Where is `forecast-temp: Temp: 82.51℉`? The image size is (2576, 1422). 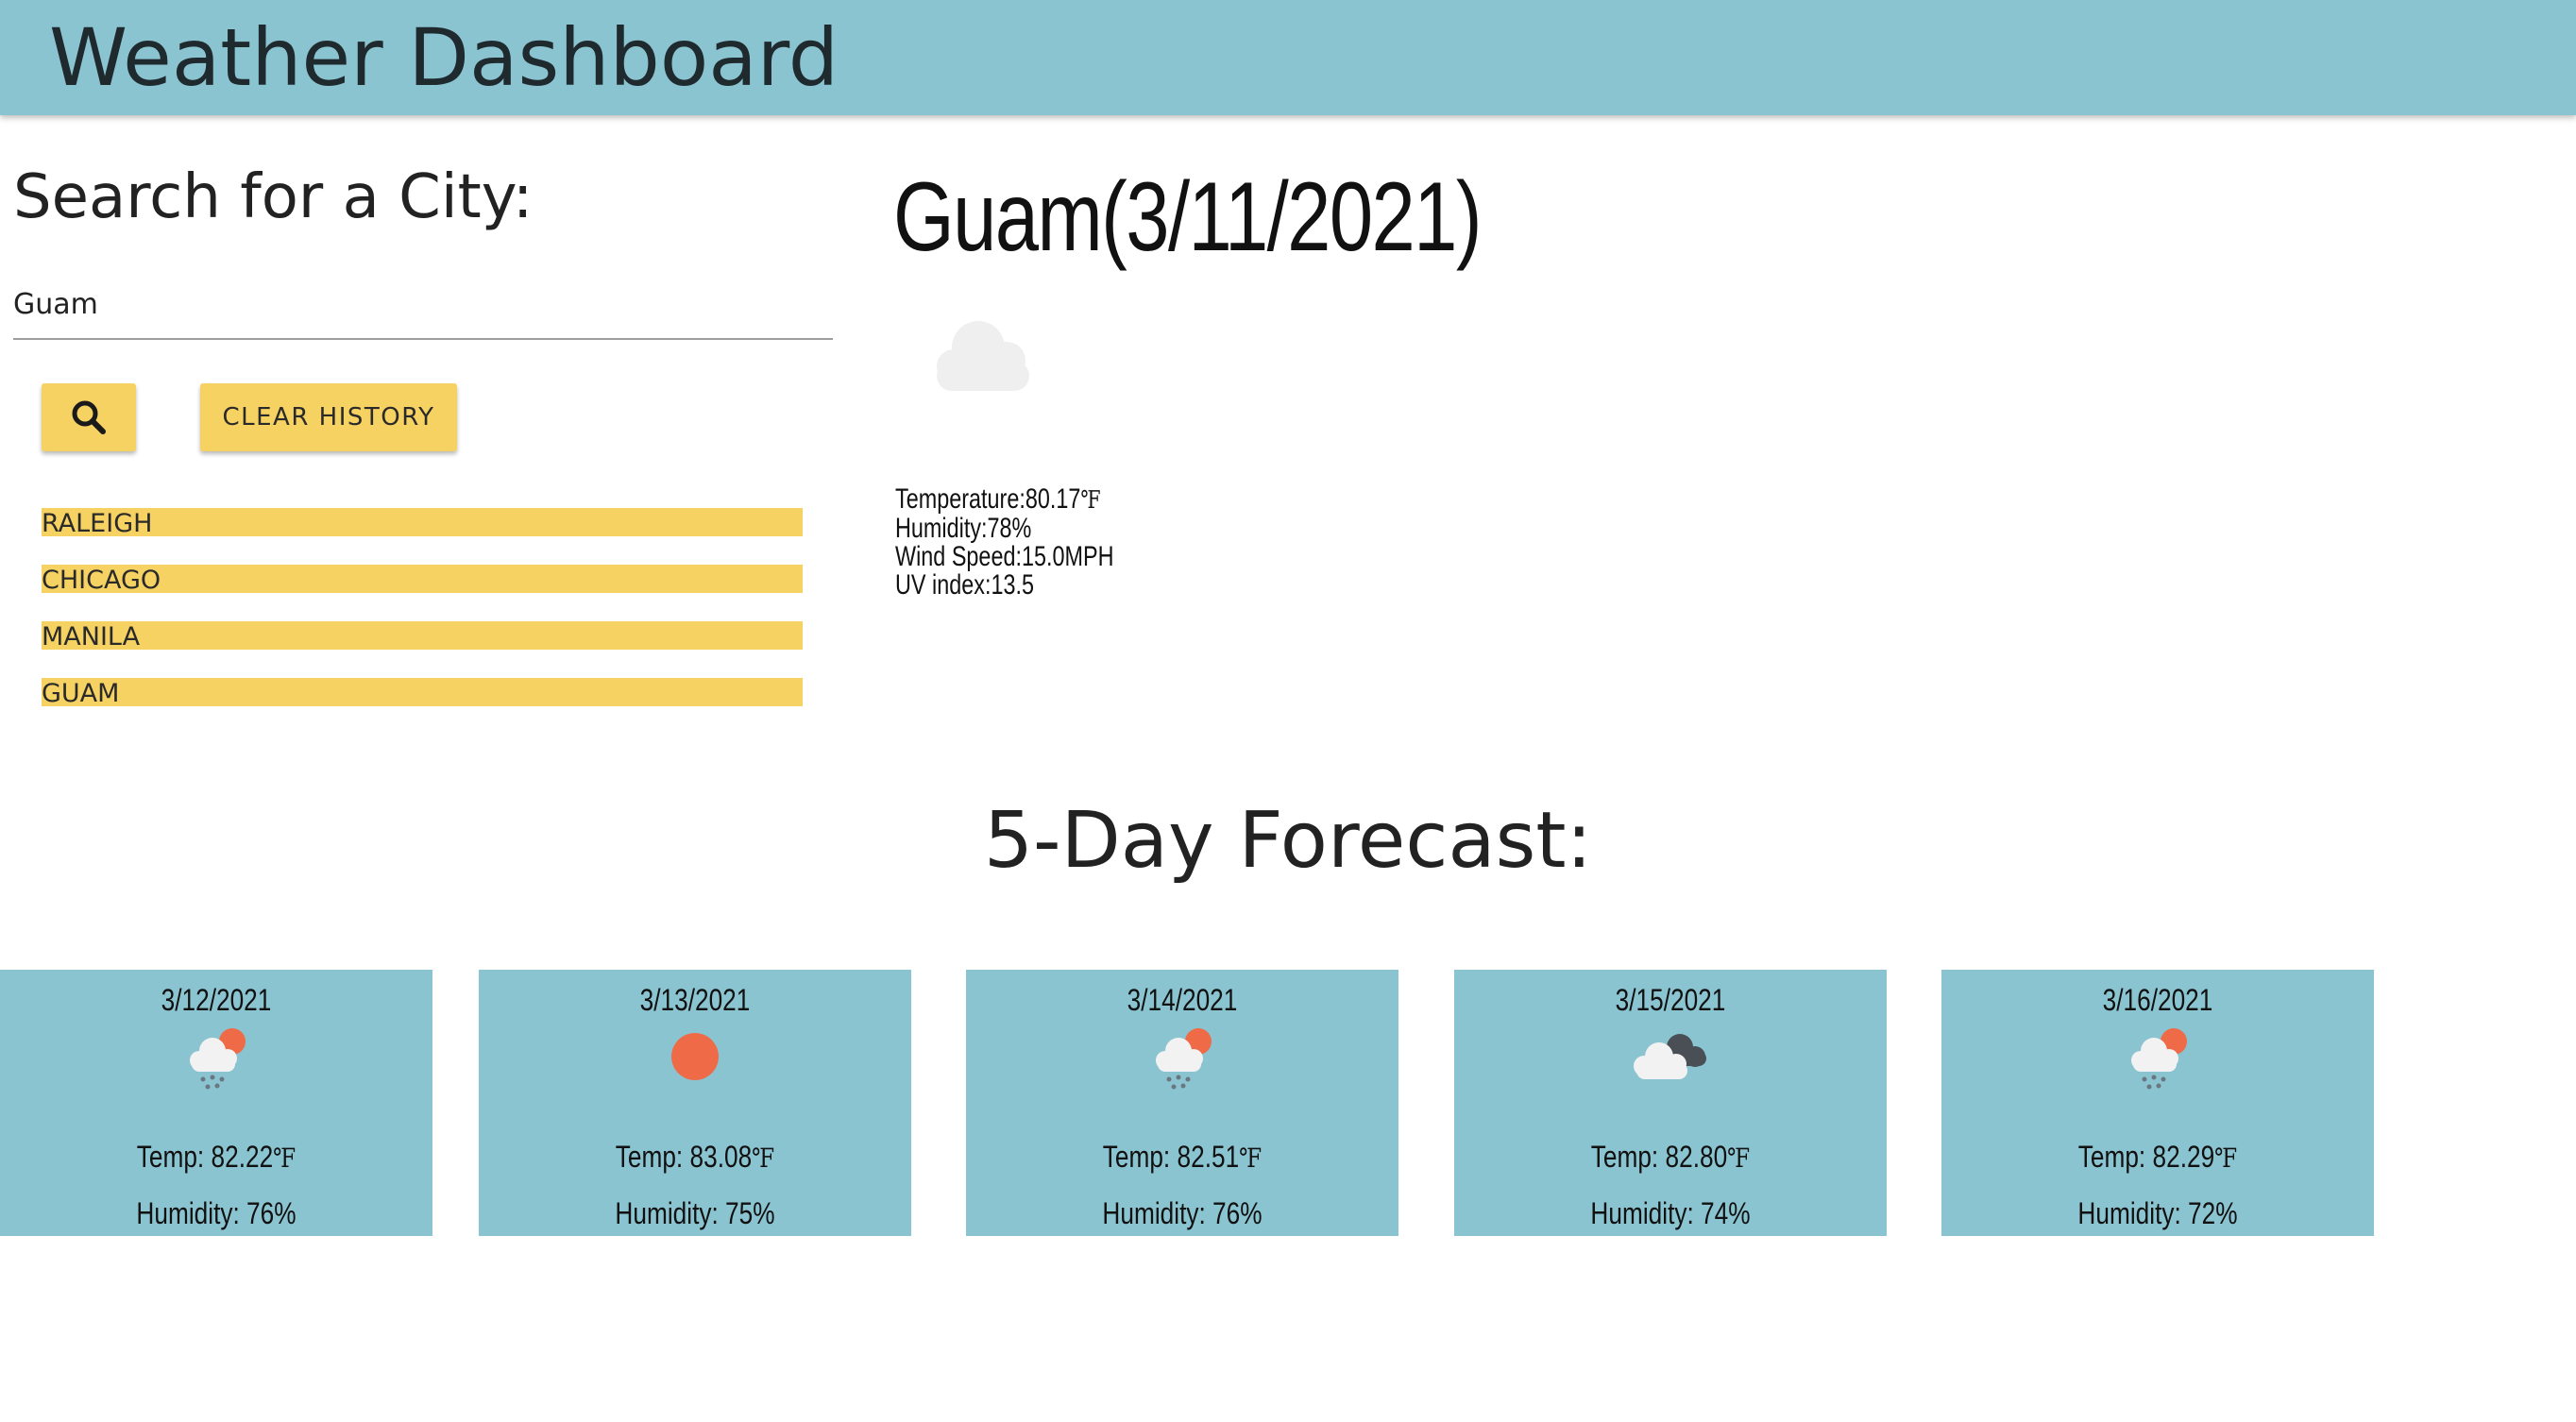 forecast-temp: Temp: 82.51℉ is located at coordinates (1182, 1157).